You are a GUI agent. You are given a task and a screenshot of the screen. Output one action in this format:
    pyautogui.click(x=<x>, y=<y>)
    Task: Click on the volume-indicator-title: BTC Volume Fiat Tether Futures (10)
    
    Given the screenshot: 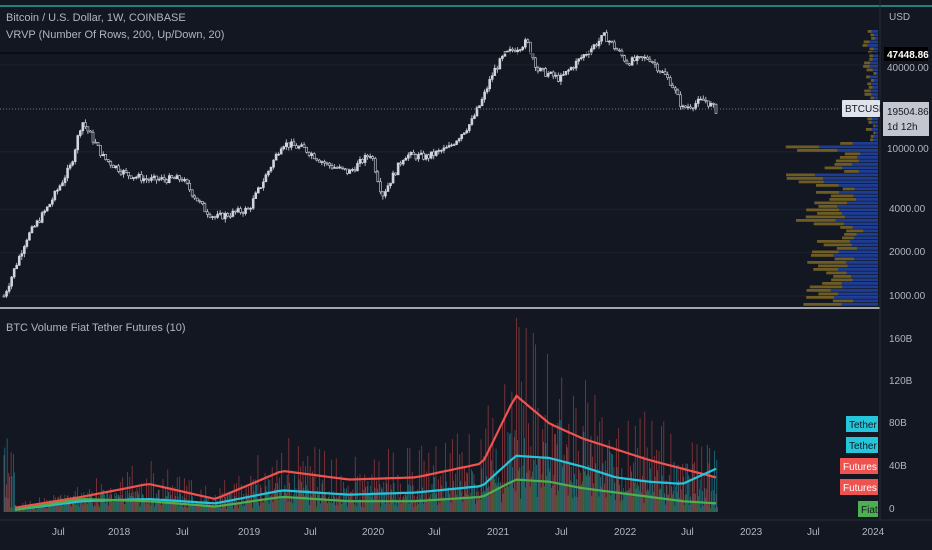 What is the action you would take?
    pyautogui.click(x=96, y=328)
    